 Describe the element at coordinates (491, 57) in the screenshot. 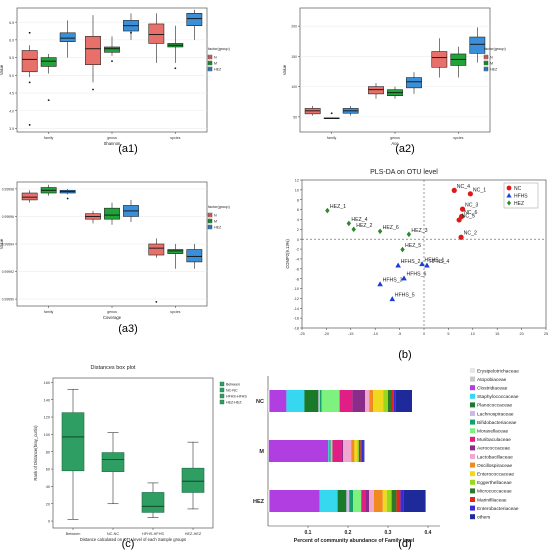

I see `a2-legend-label-N: N` at that location.